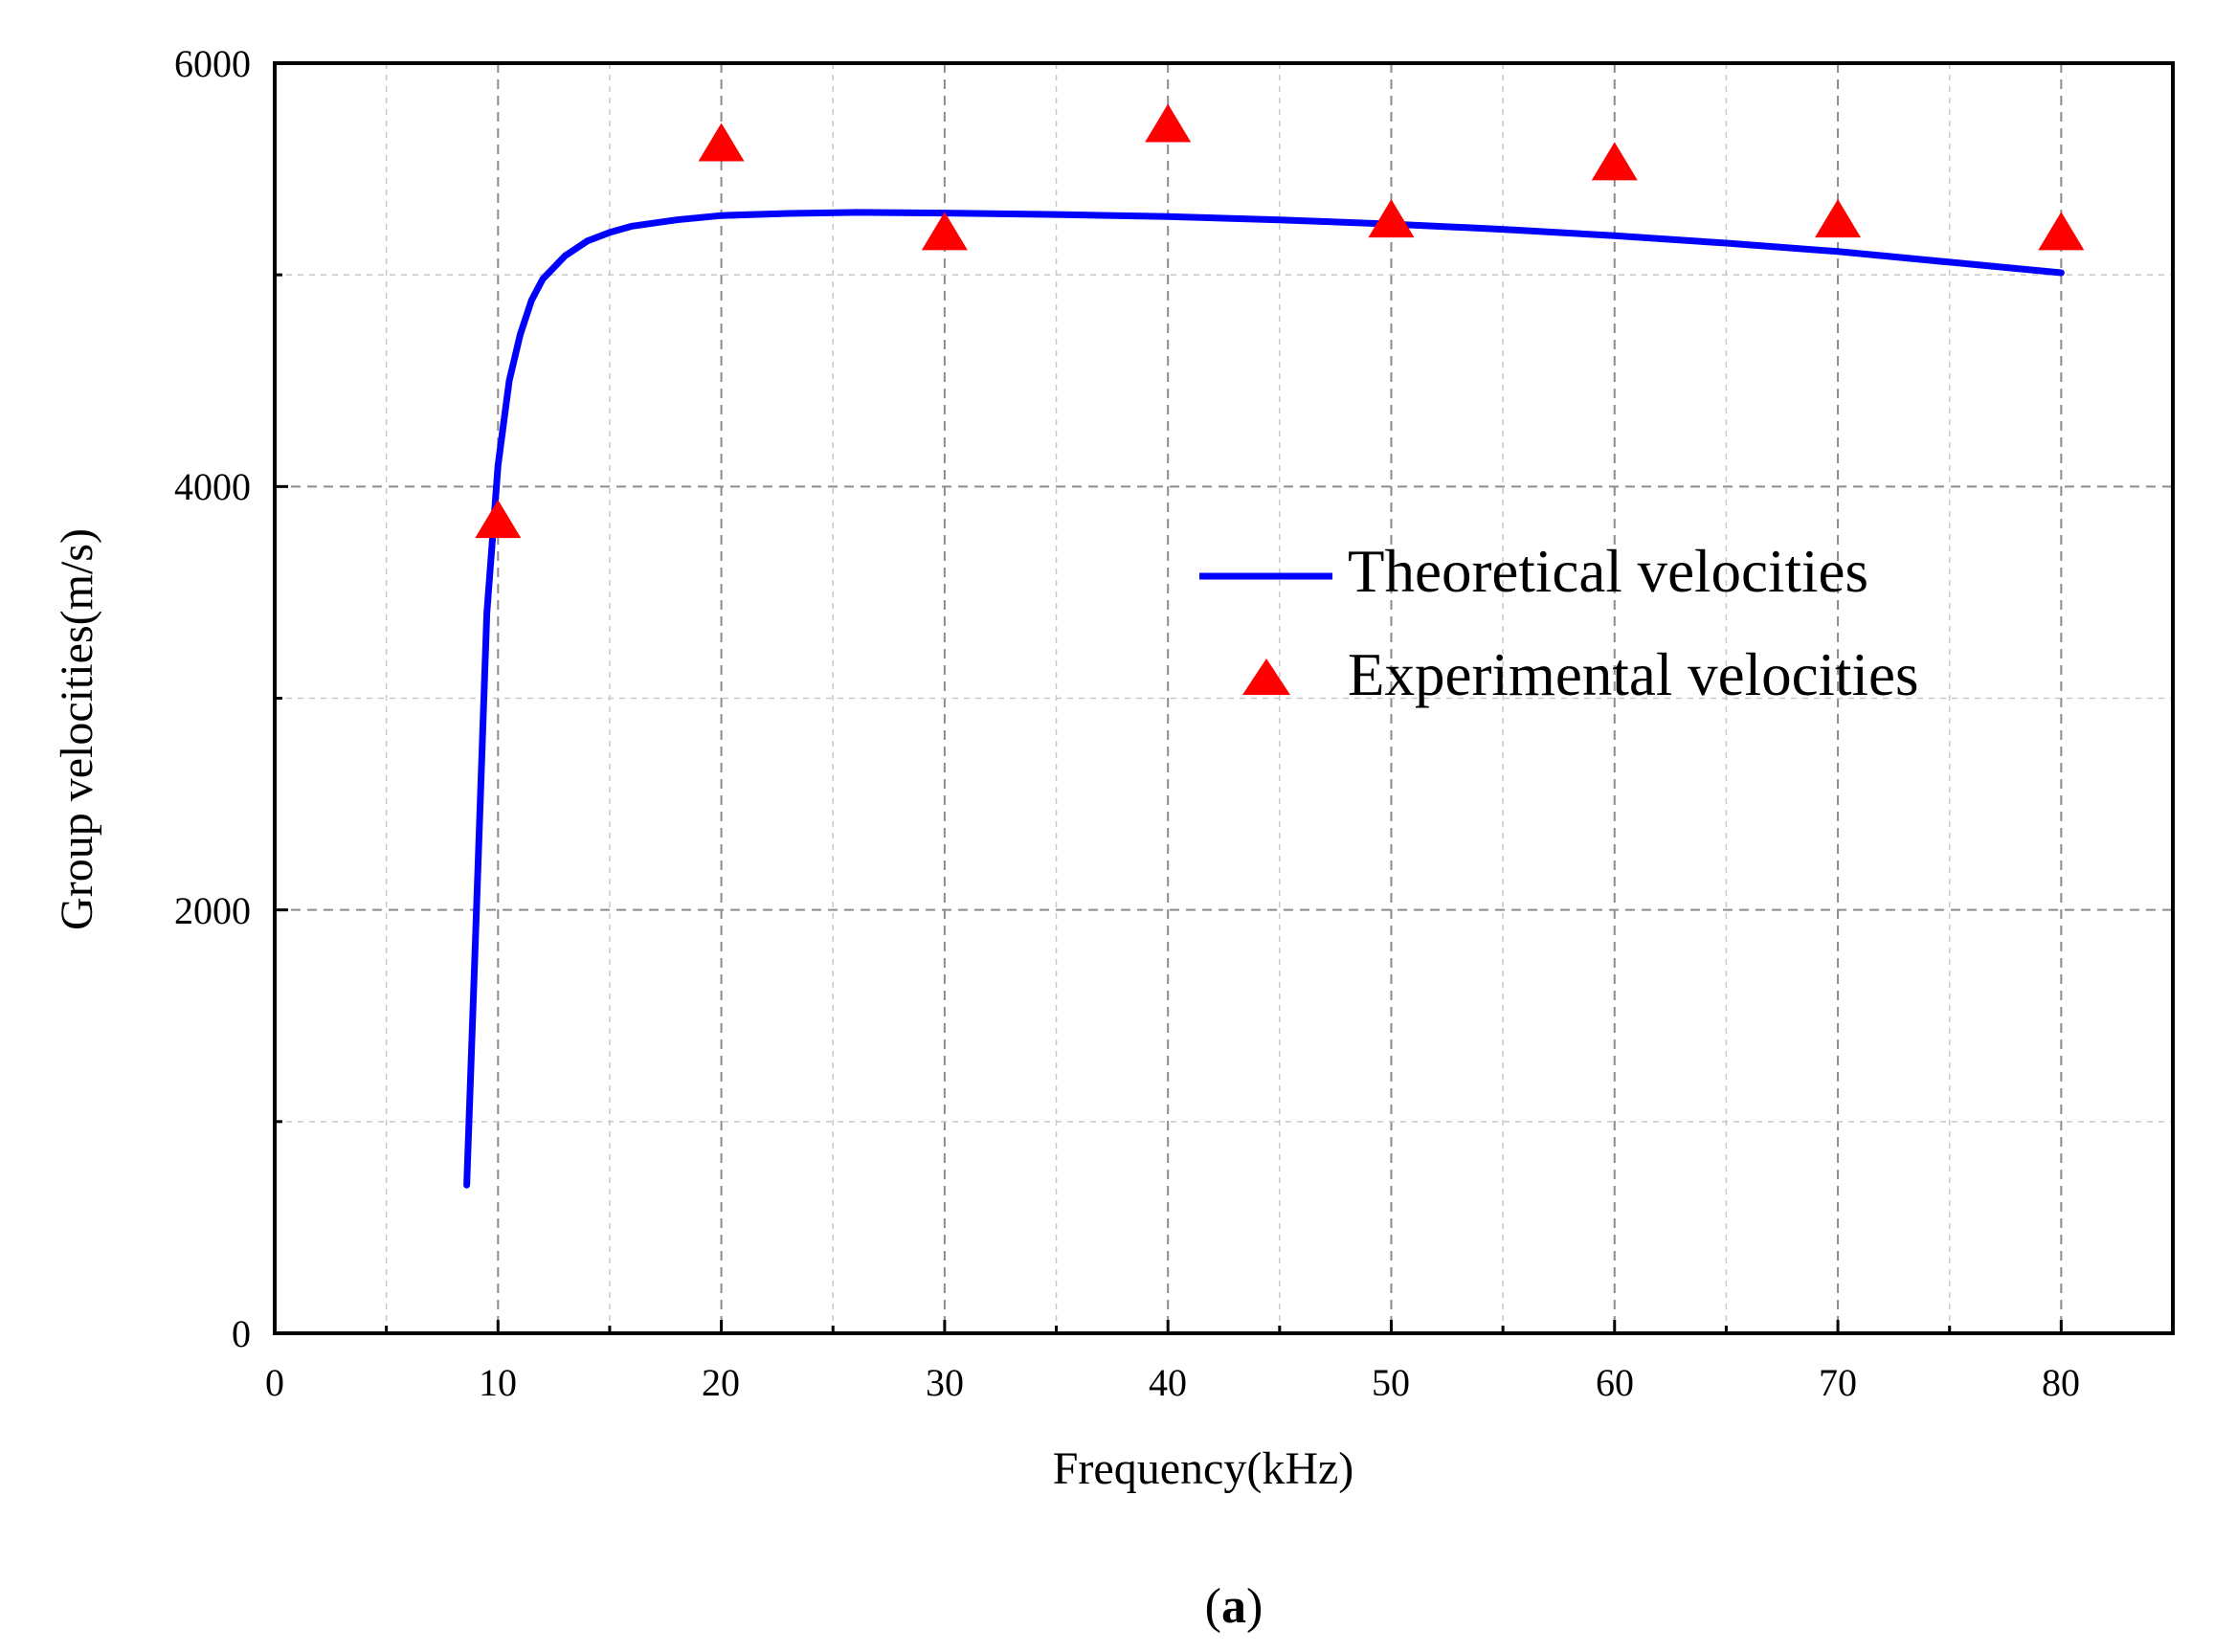 The width and height of the screenshot is (2214, 1652). What do you see at coordinates (1254, 1606) in the screenshot?
I see `caption-close-paren: )` at bounding box center [1254, 1606].